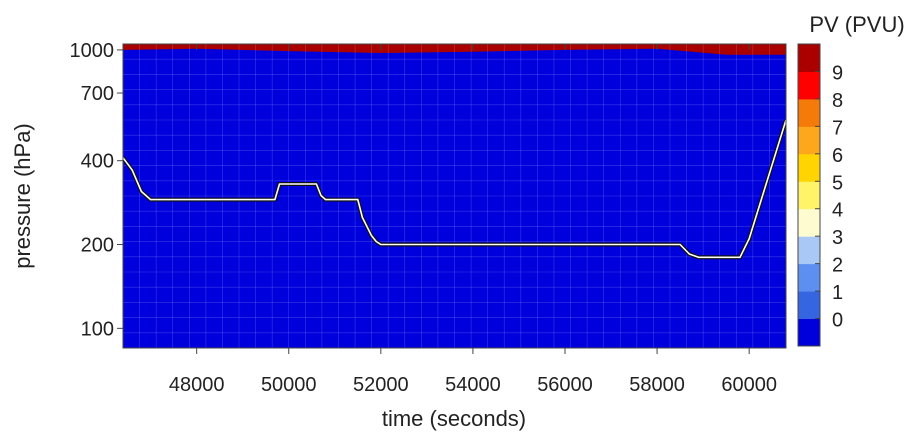  Describe the element at coordinates (92, 51) in the screenshot. I see `y-tick-label: 1000` at that location.